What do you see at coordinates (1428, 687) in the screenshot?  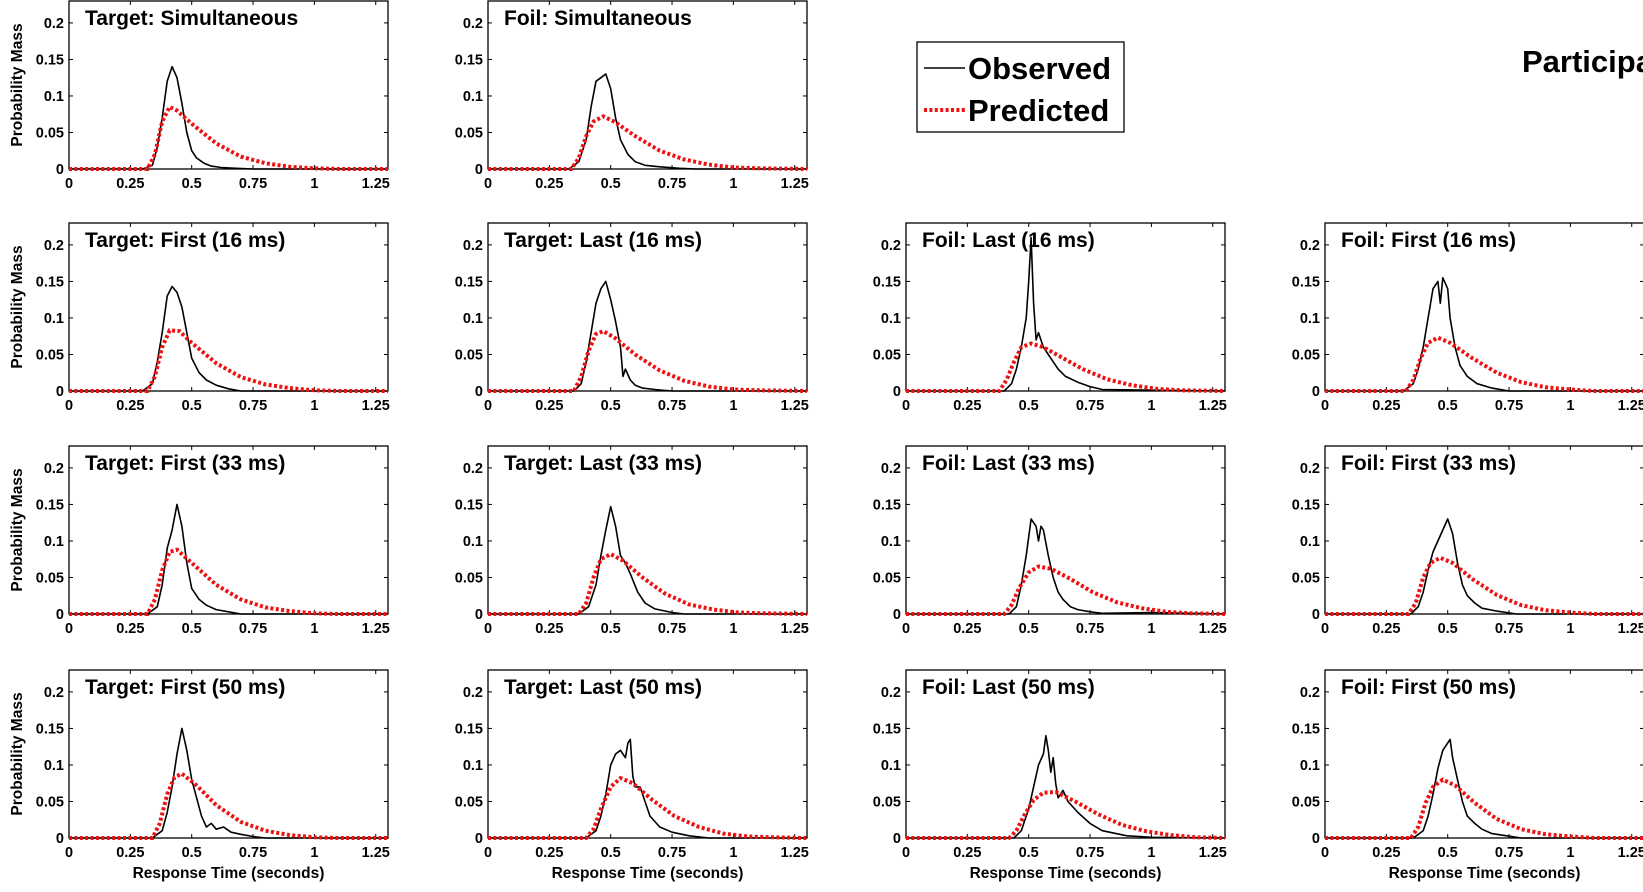 I see `panel-title: Foil: First (50 ms)` at bounding box center [1428, 687].